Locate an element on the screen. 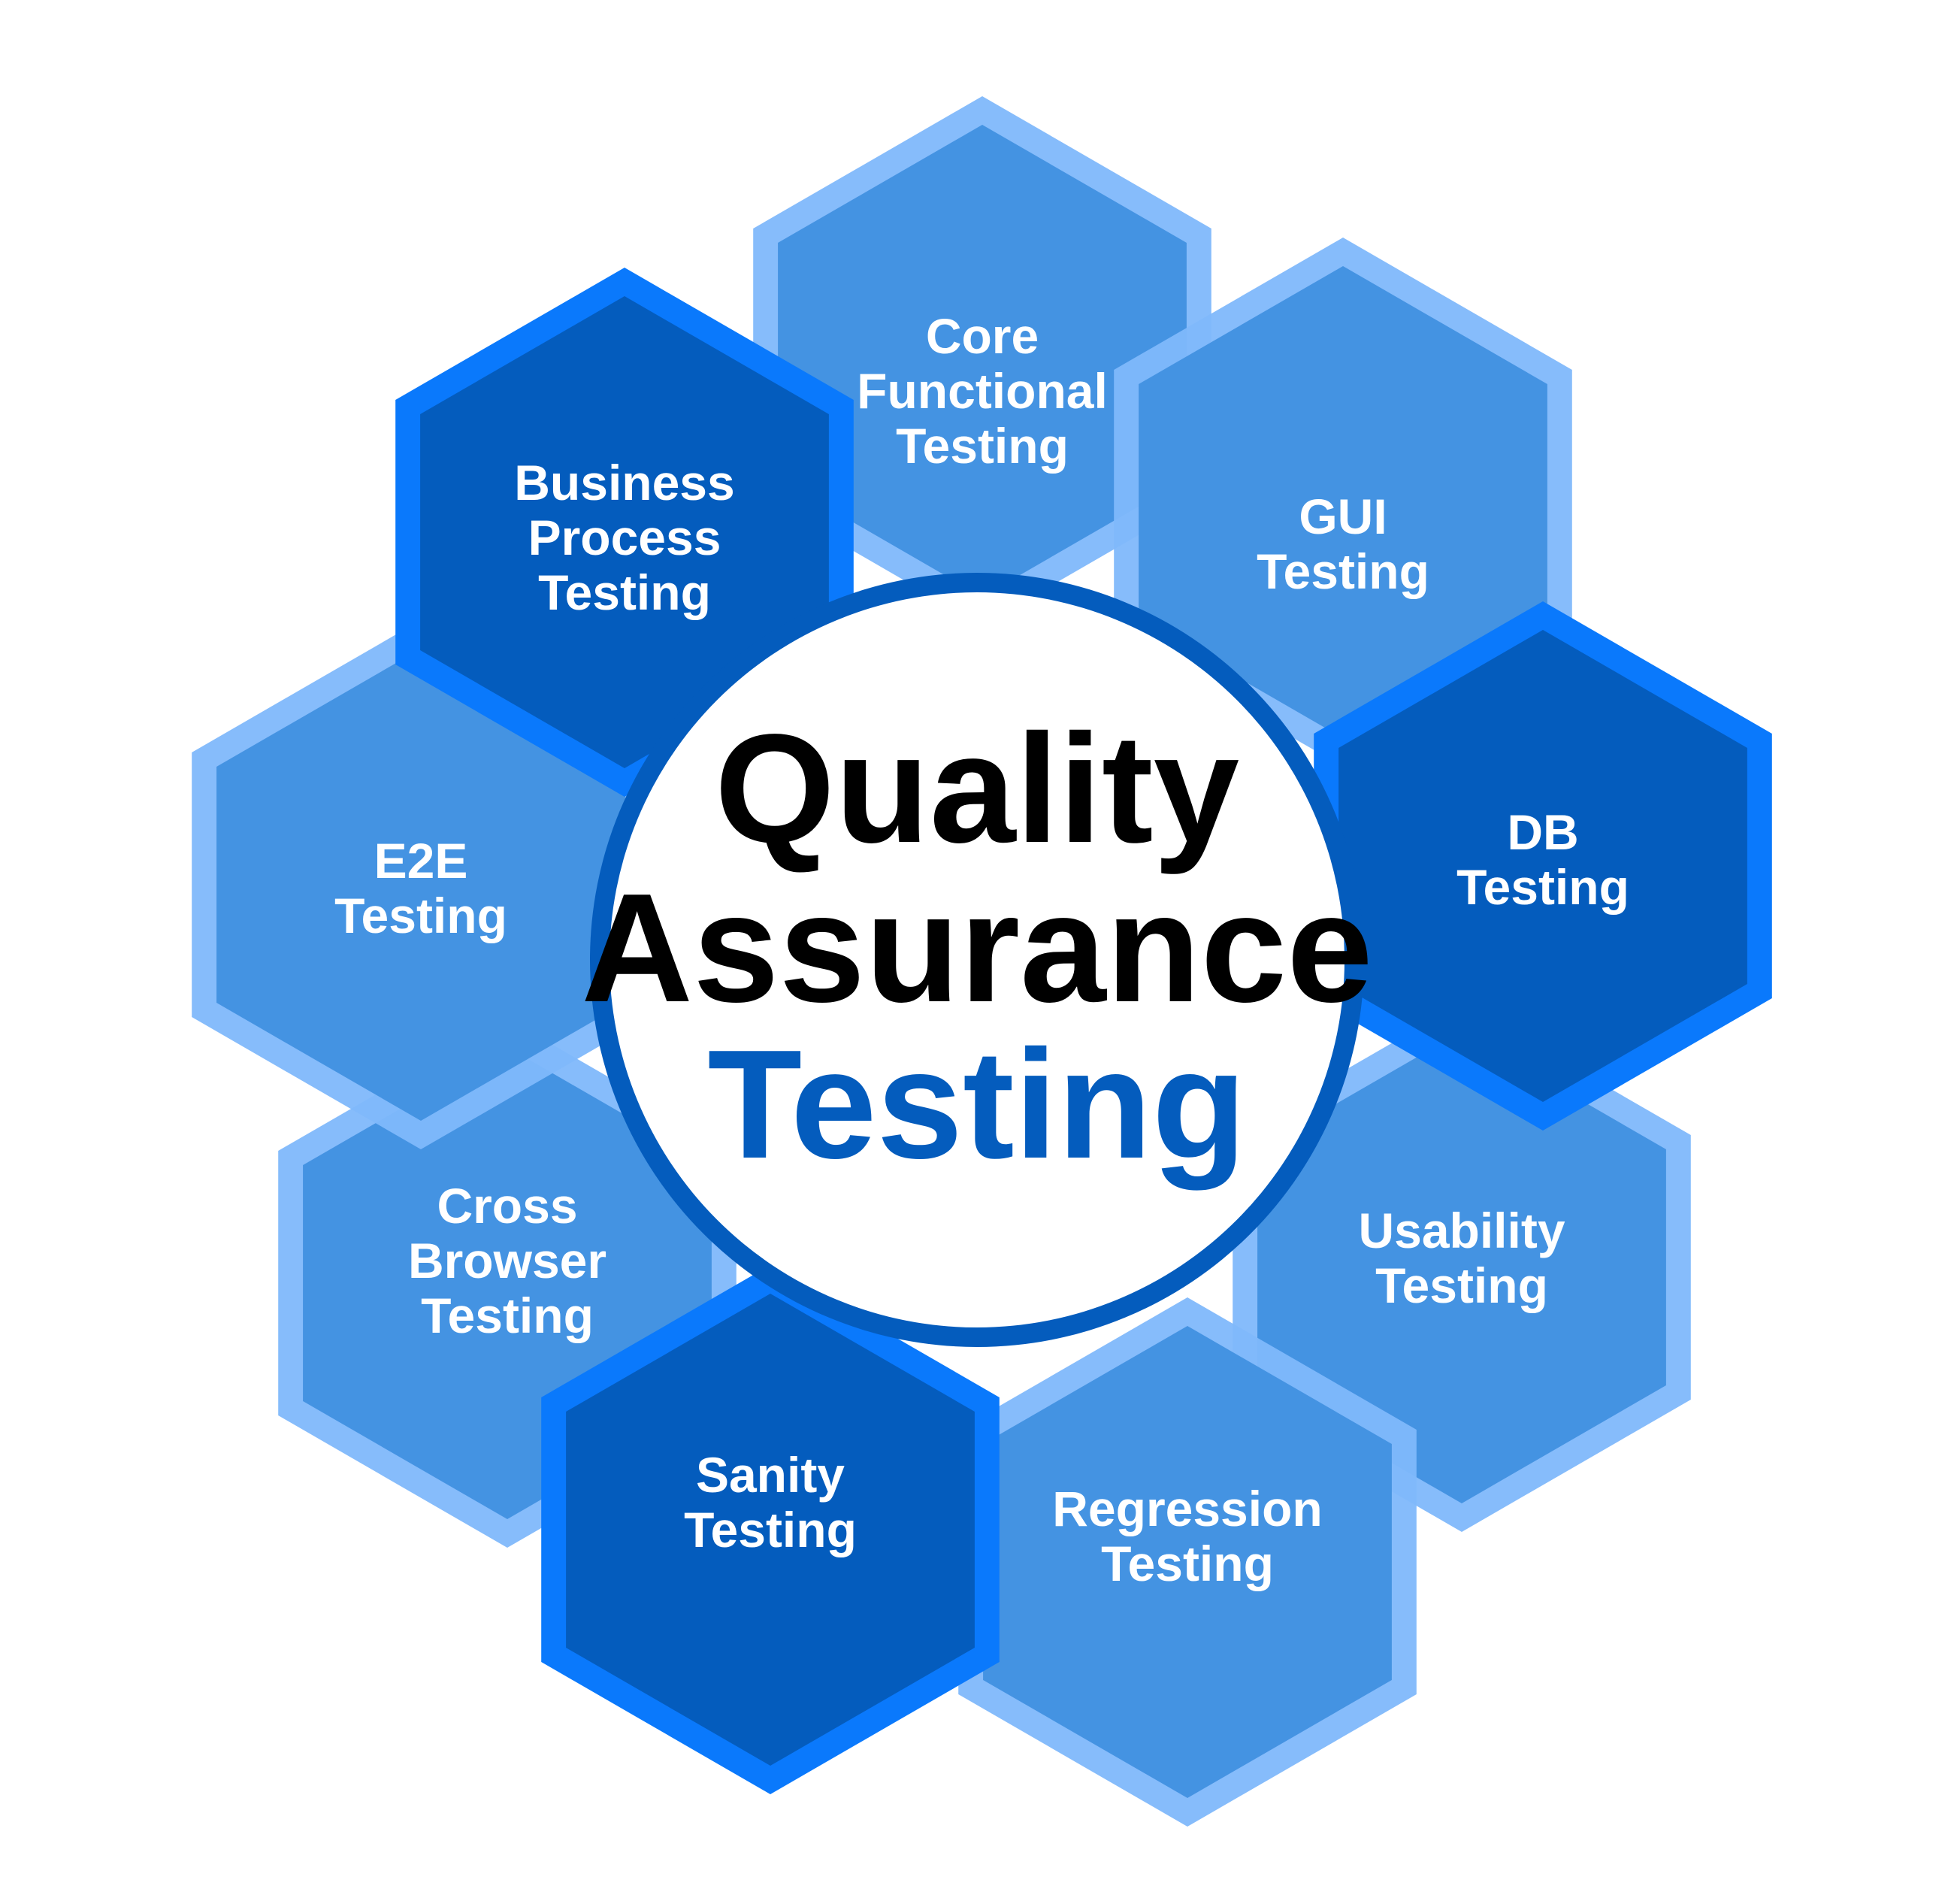  hexagon-label-line: Usability is located at coordinates (1461, 1230).